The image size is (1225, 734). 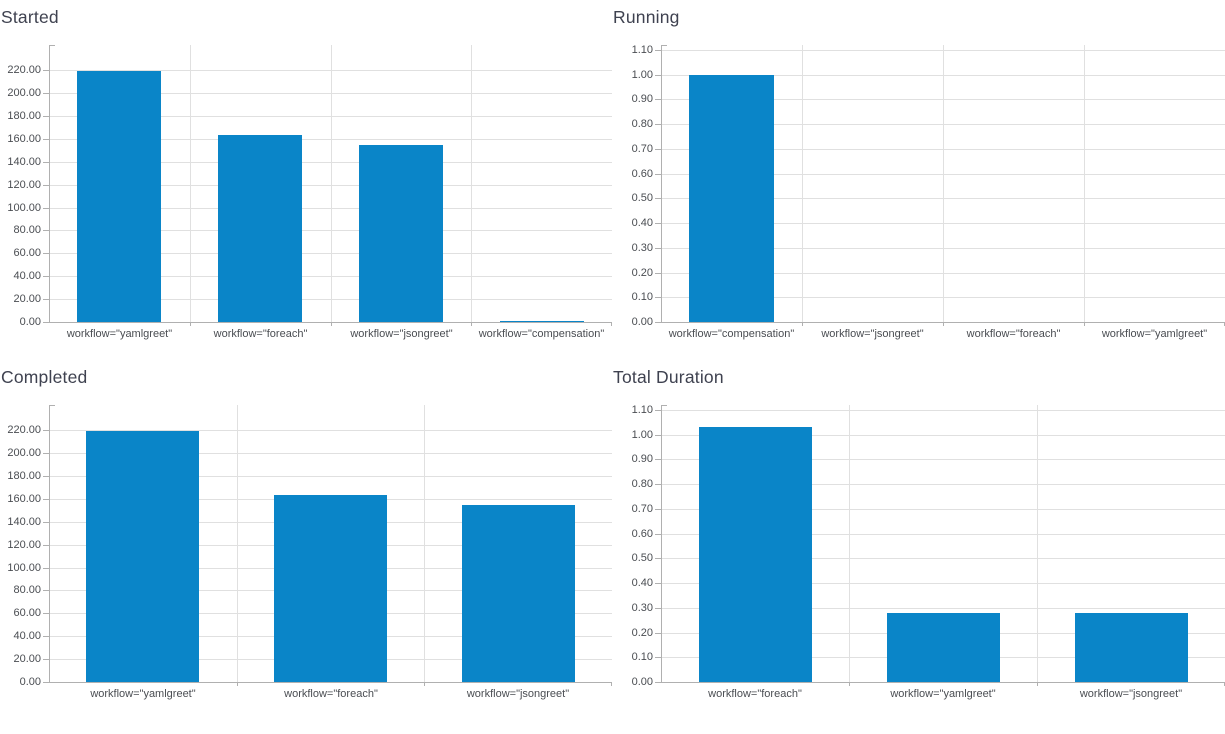 I want to click on y-axis-label: 1.00, so click(x=642, y=435).